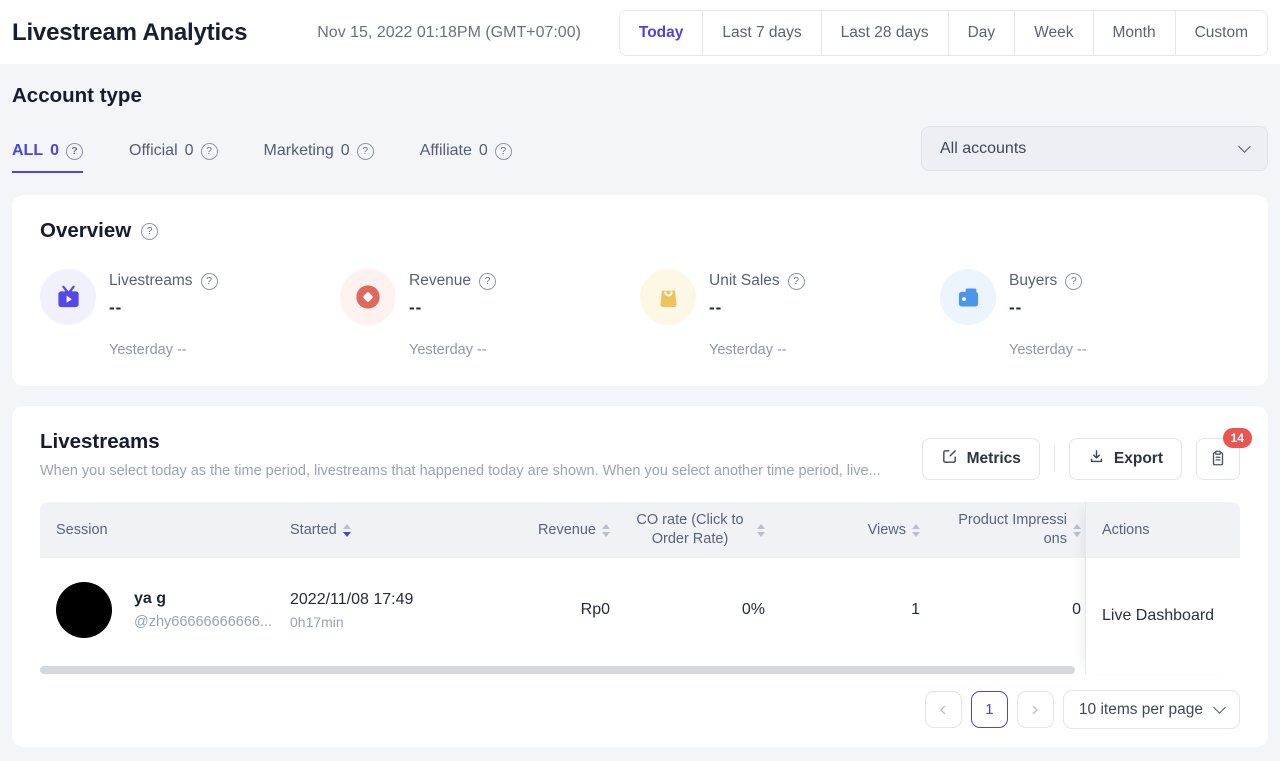 The height and width of the screenshot is (761, 1280). What do you see at coordinates (884, 33) in the screenshot?
I see `period-tab-last-28-days: Last 28 days` at bounding box center [884, 33].